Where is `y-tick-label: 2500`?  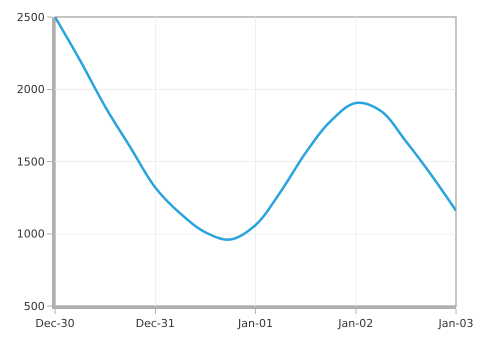
y-tick-label: 2500 is located at coordinates (30, 17).